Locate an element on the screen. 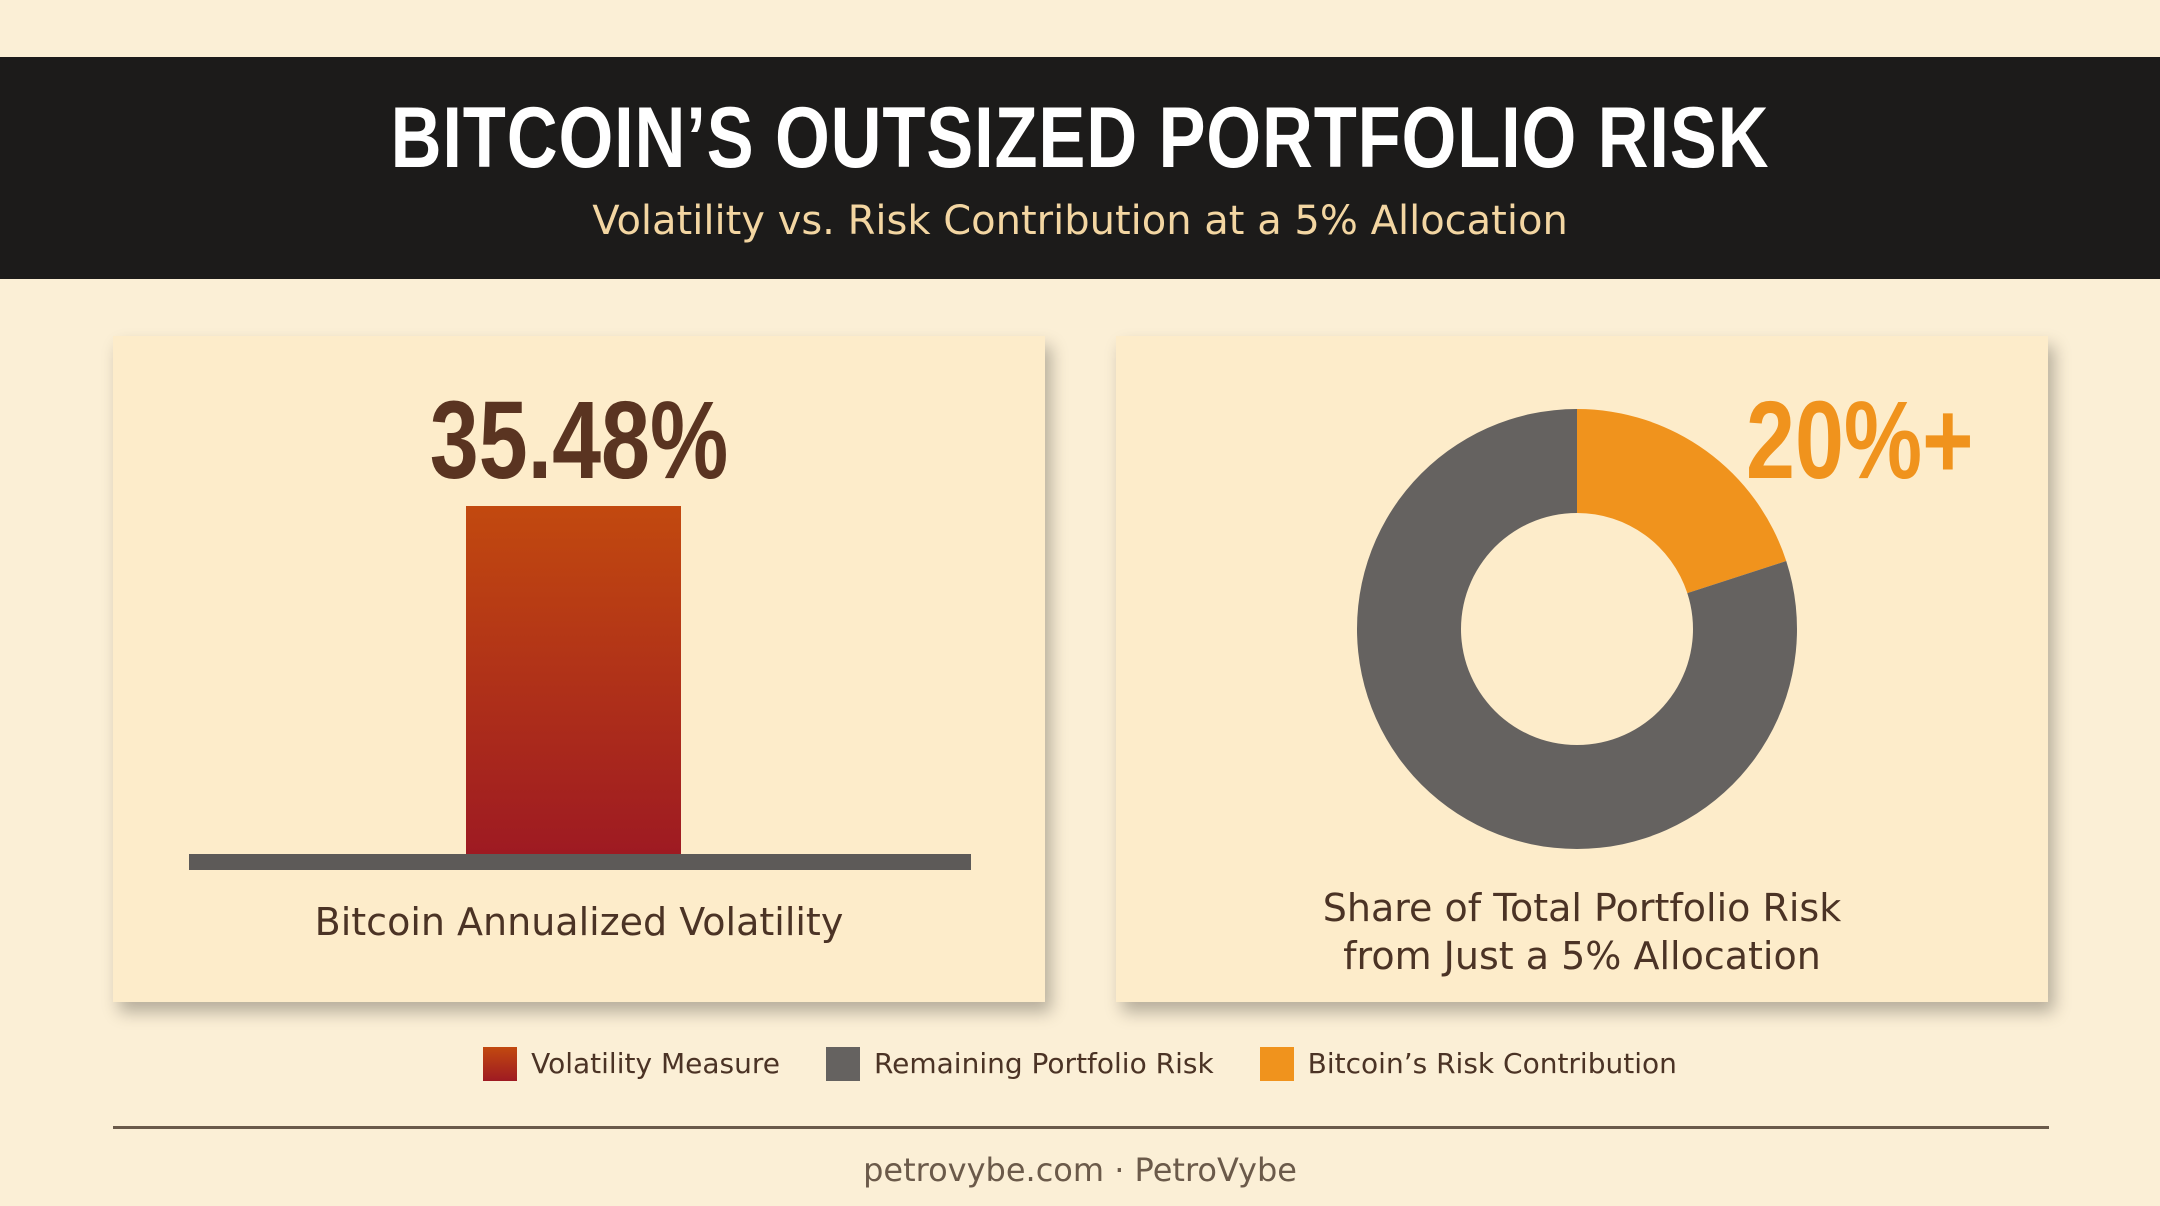 This screenshot has height=1206, width=2160. footer-credit: petrovybe.com · PetroVybe is located at coordinates (1080, 1170).